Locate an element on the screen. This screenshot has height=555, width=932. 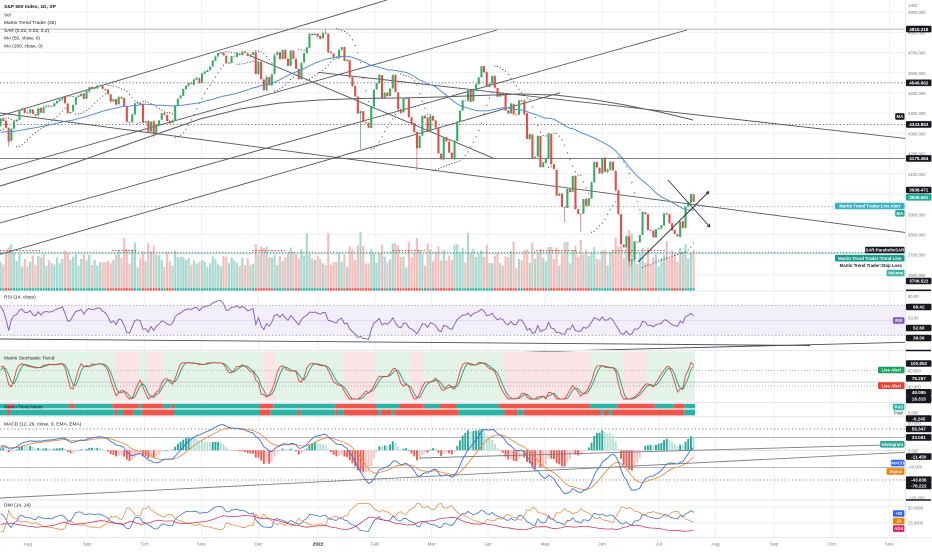
svg-text: 3900.000 is located at coordinates (917, 214).